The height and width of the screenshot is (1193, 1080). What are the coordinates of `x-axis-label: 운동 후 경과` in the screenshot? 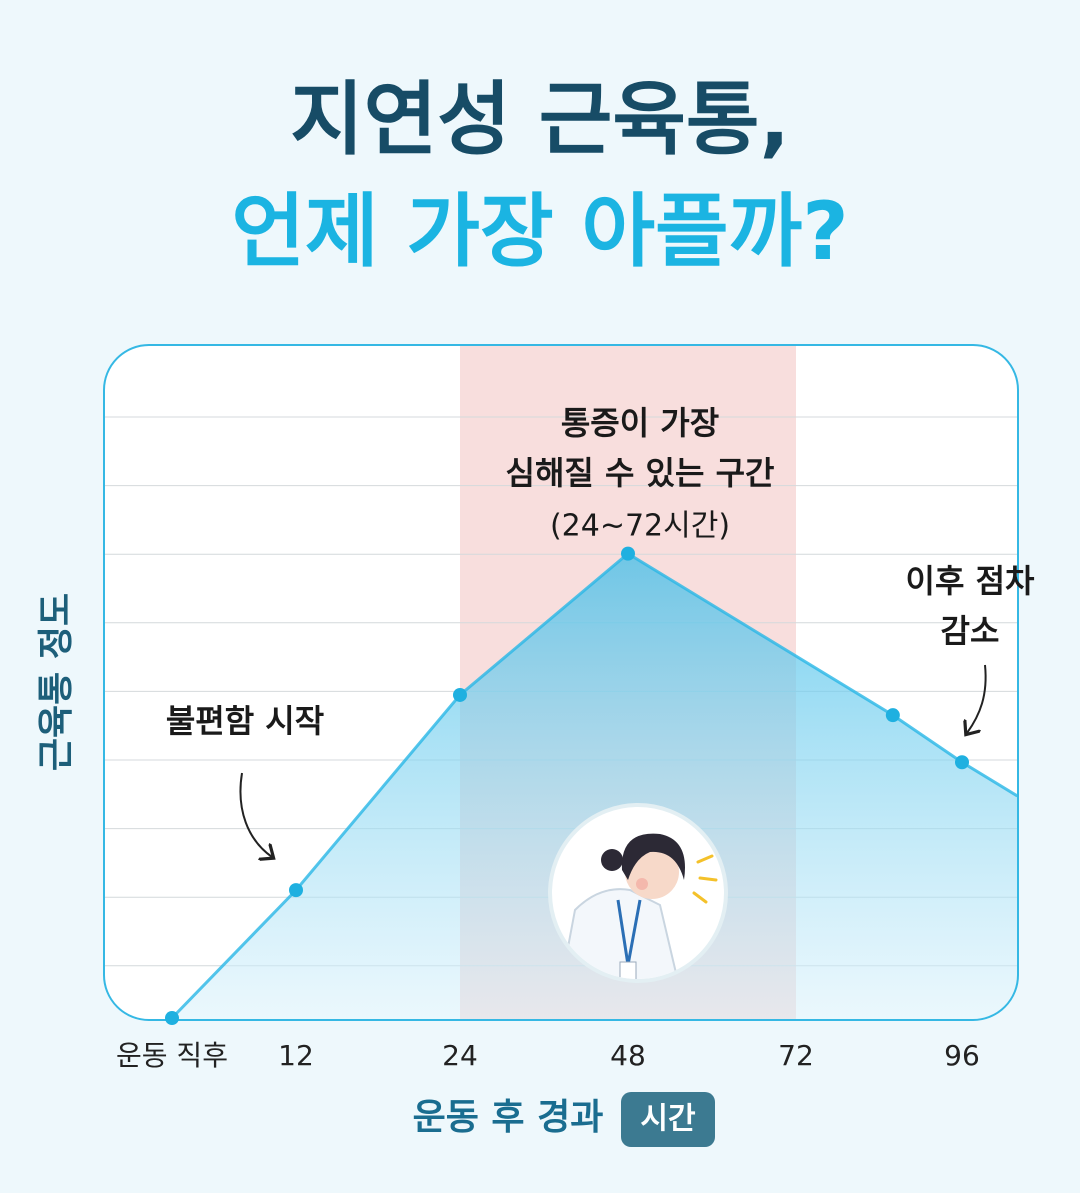 It's located at (508, 1117).